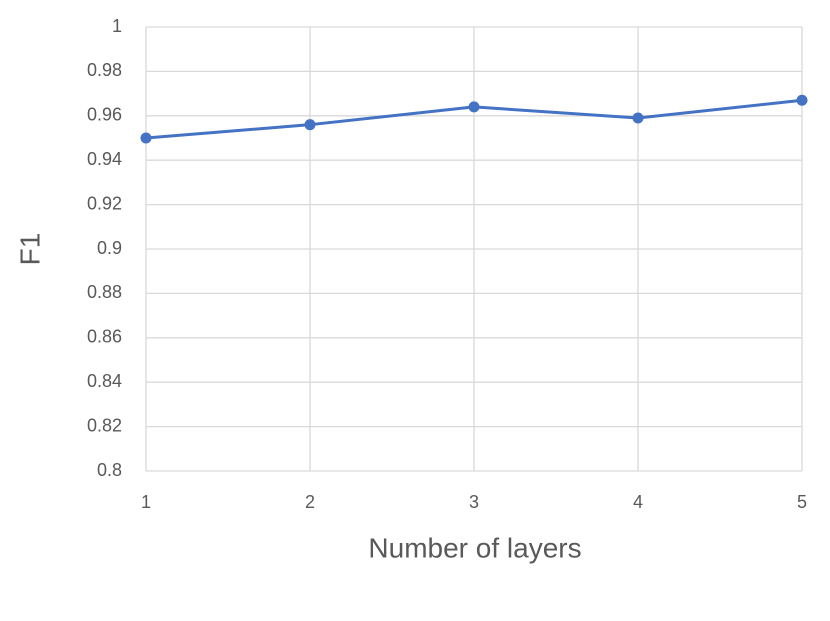 This screenshot has height=621, width=830. What do you see at coordinates (104, 115) in the screenshot?
I see `y-tick-label: 0.96` at bounding box center [104, 115].